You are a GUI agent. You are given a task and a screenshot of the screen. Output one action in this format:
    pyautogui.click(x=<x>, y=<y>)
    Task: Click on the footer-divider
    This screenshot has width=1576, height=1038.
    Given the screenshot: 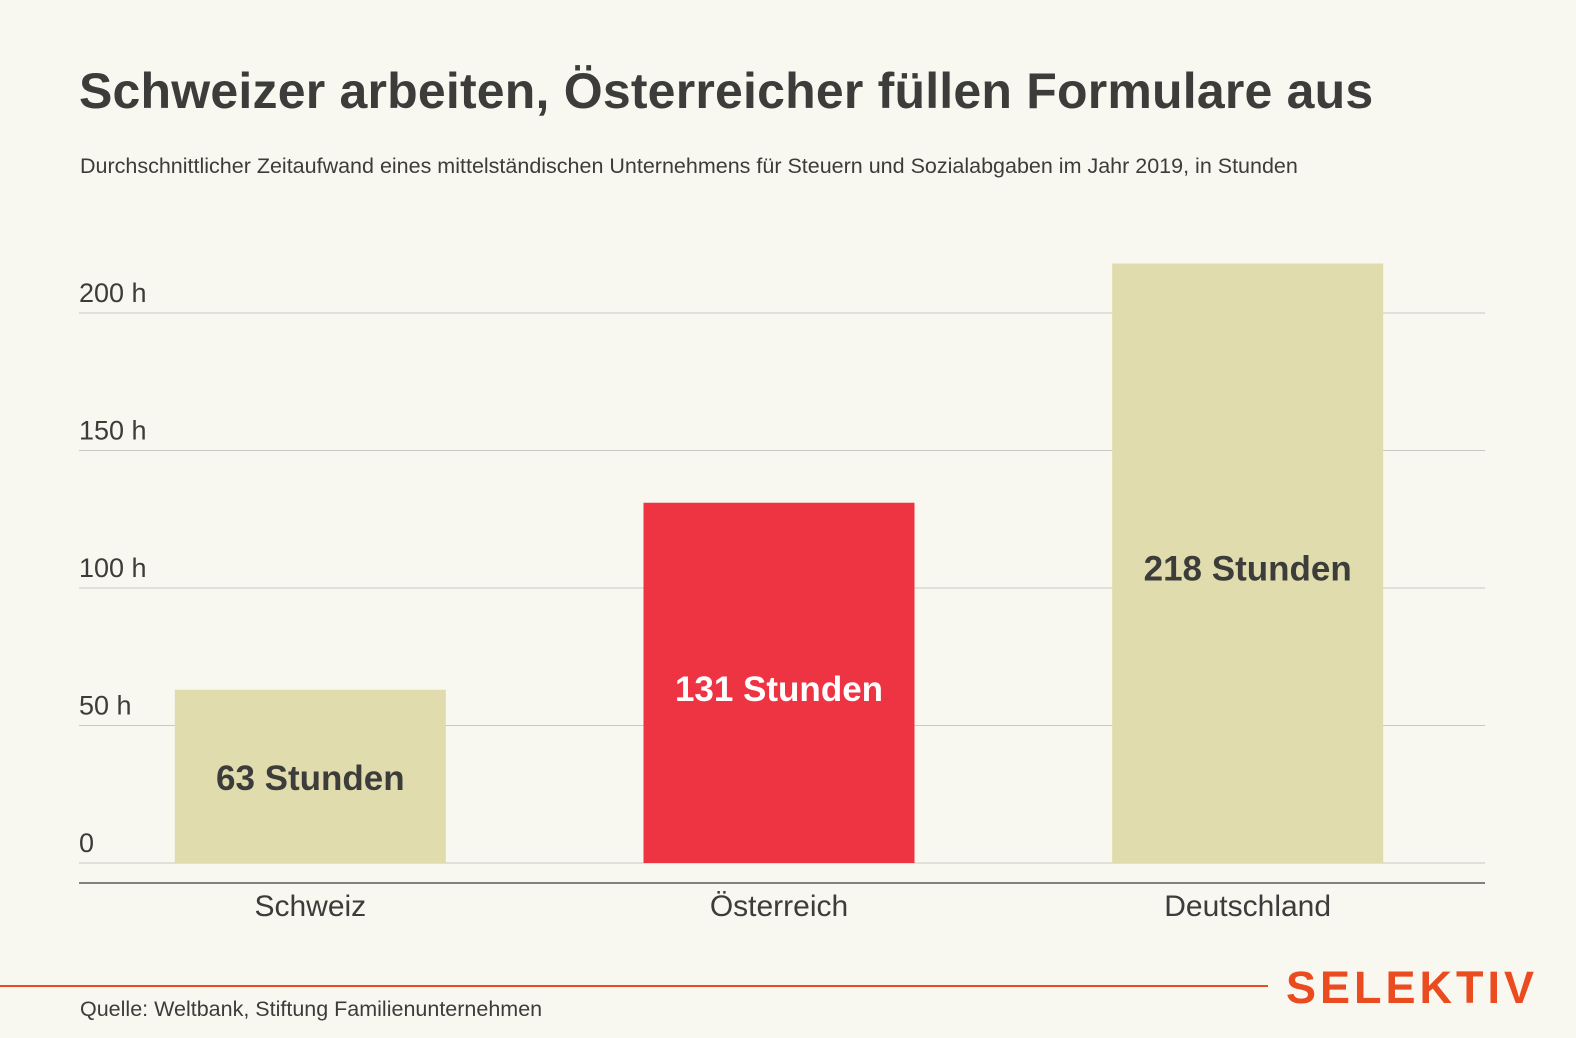 What is the action you would take?
    pyautogui.click(x=634, y=986)
    